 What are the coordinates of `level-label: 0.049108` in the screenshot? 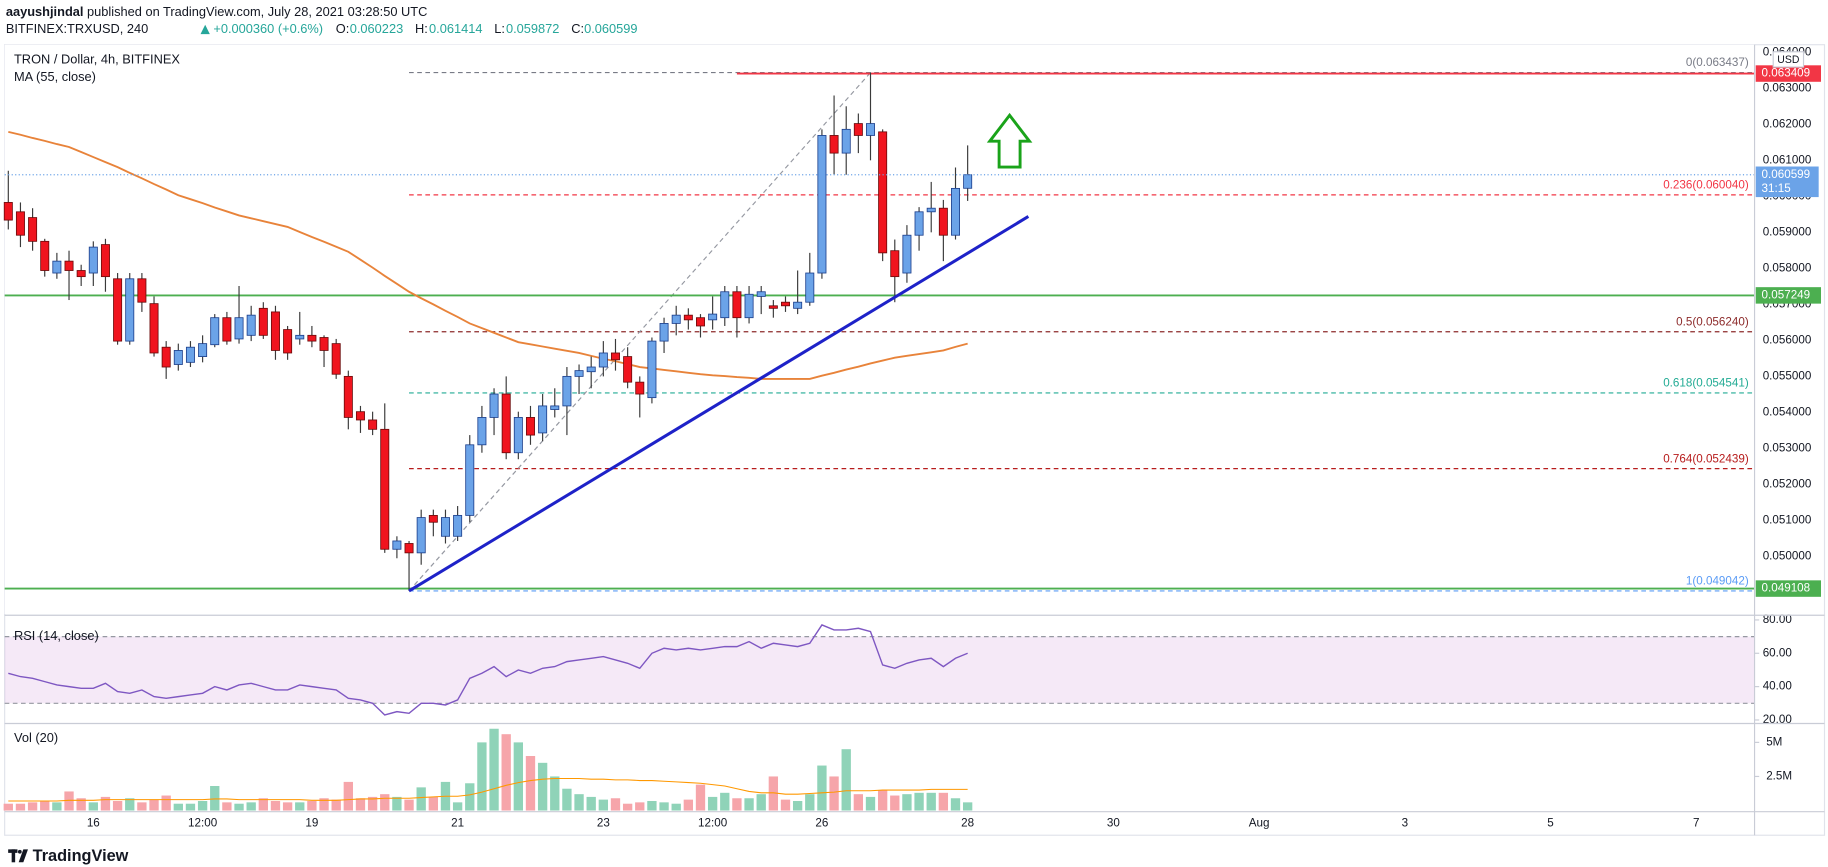 It's located at (1786, 588).